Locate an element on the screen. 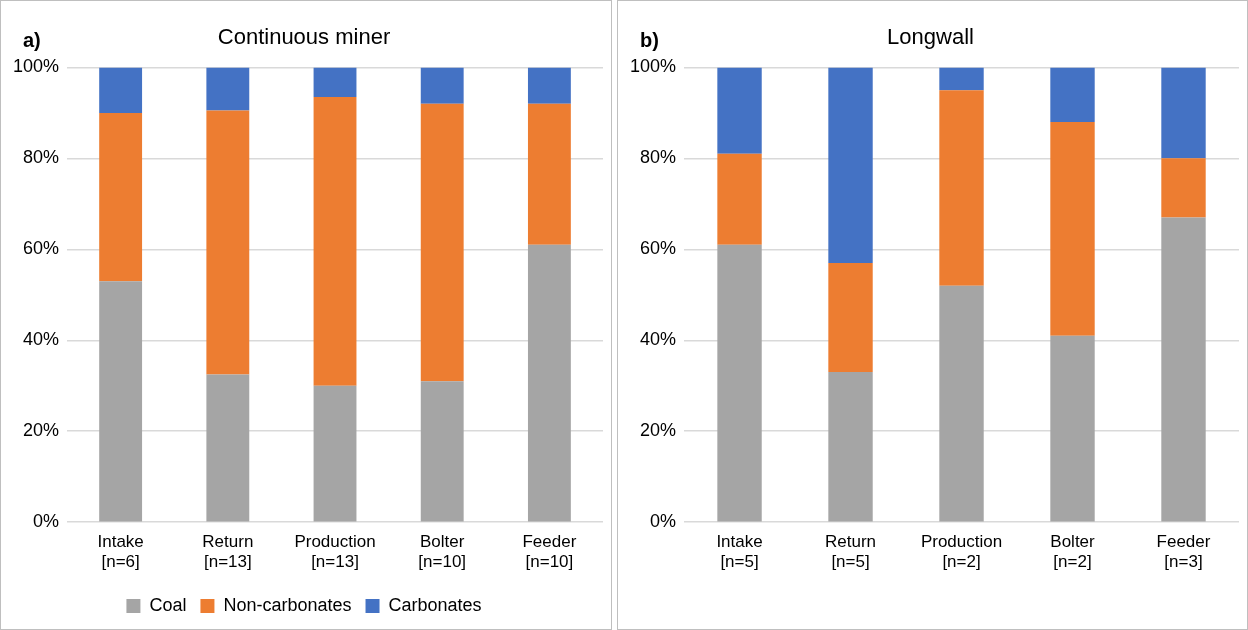  x-tick-label: Feeder [n=3] is located at coordinates (1183, 552).